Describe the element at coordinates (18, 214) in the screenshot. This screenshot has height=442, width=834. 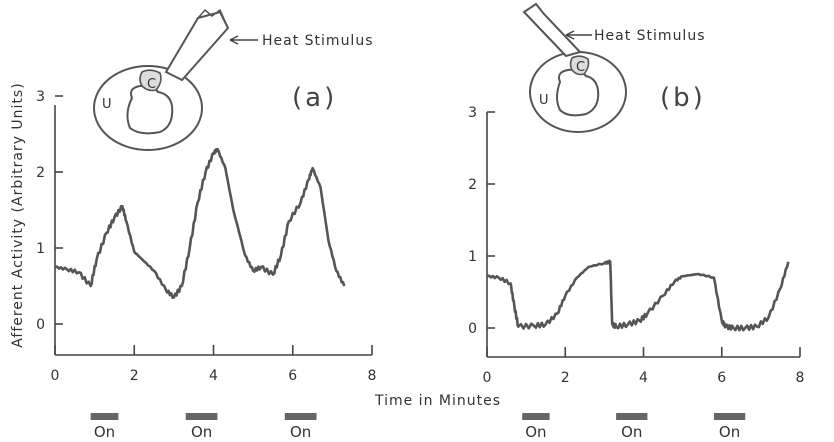
I see `y-axis-label: Afferent Activity (Arbitrary Units)` at that location.